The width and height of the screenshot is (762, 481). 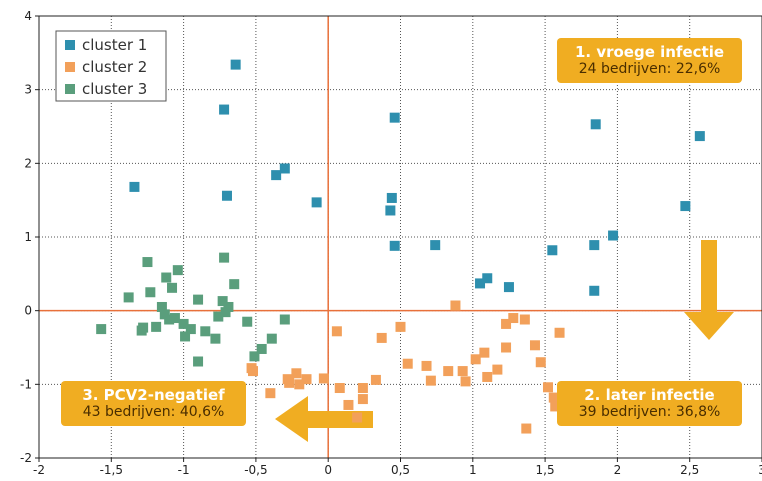 What do you see at coordinates (649, 395) in the screenshot?
I see `callout-later-infection-title: 2. later infectie` at bounding box center [649, 395].